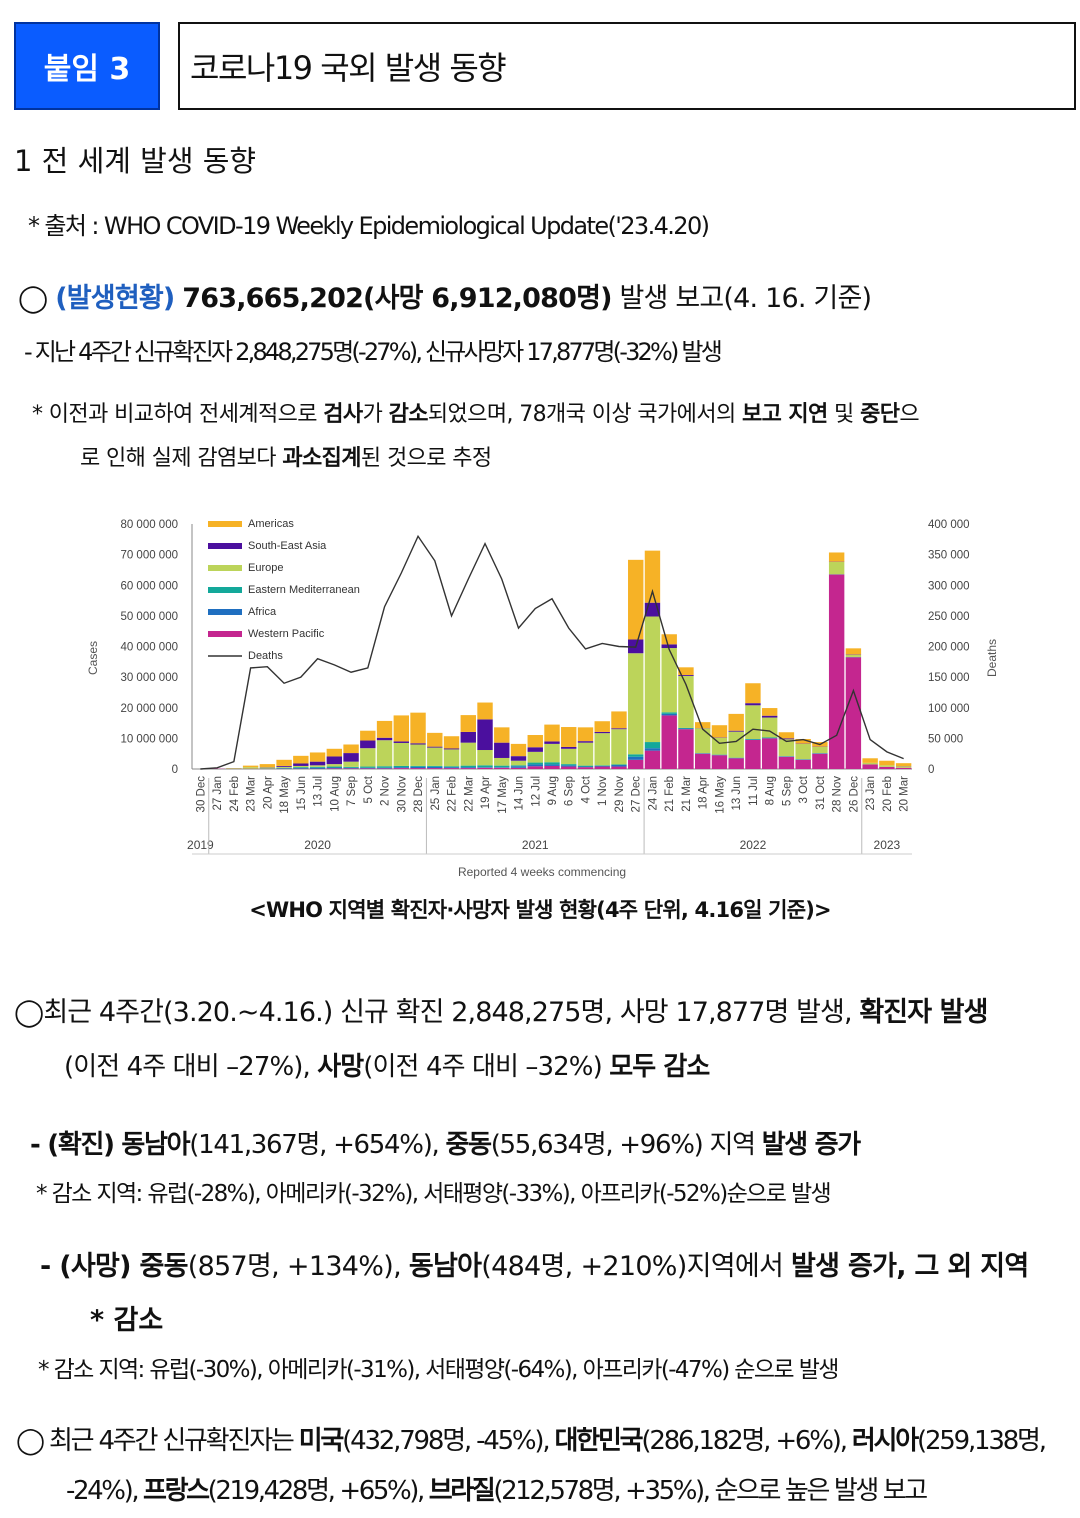 The image size is (1080, 1518). Describe the element at coordinates (787, 791) in the screenshot. I see `x-tick-label: 5 Sep` at that location.